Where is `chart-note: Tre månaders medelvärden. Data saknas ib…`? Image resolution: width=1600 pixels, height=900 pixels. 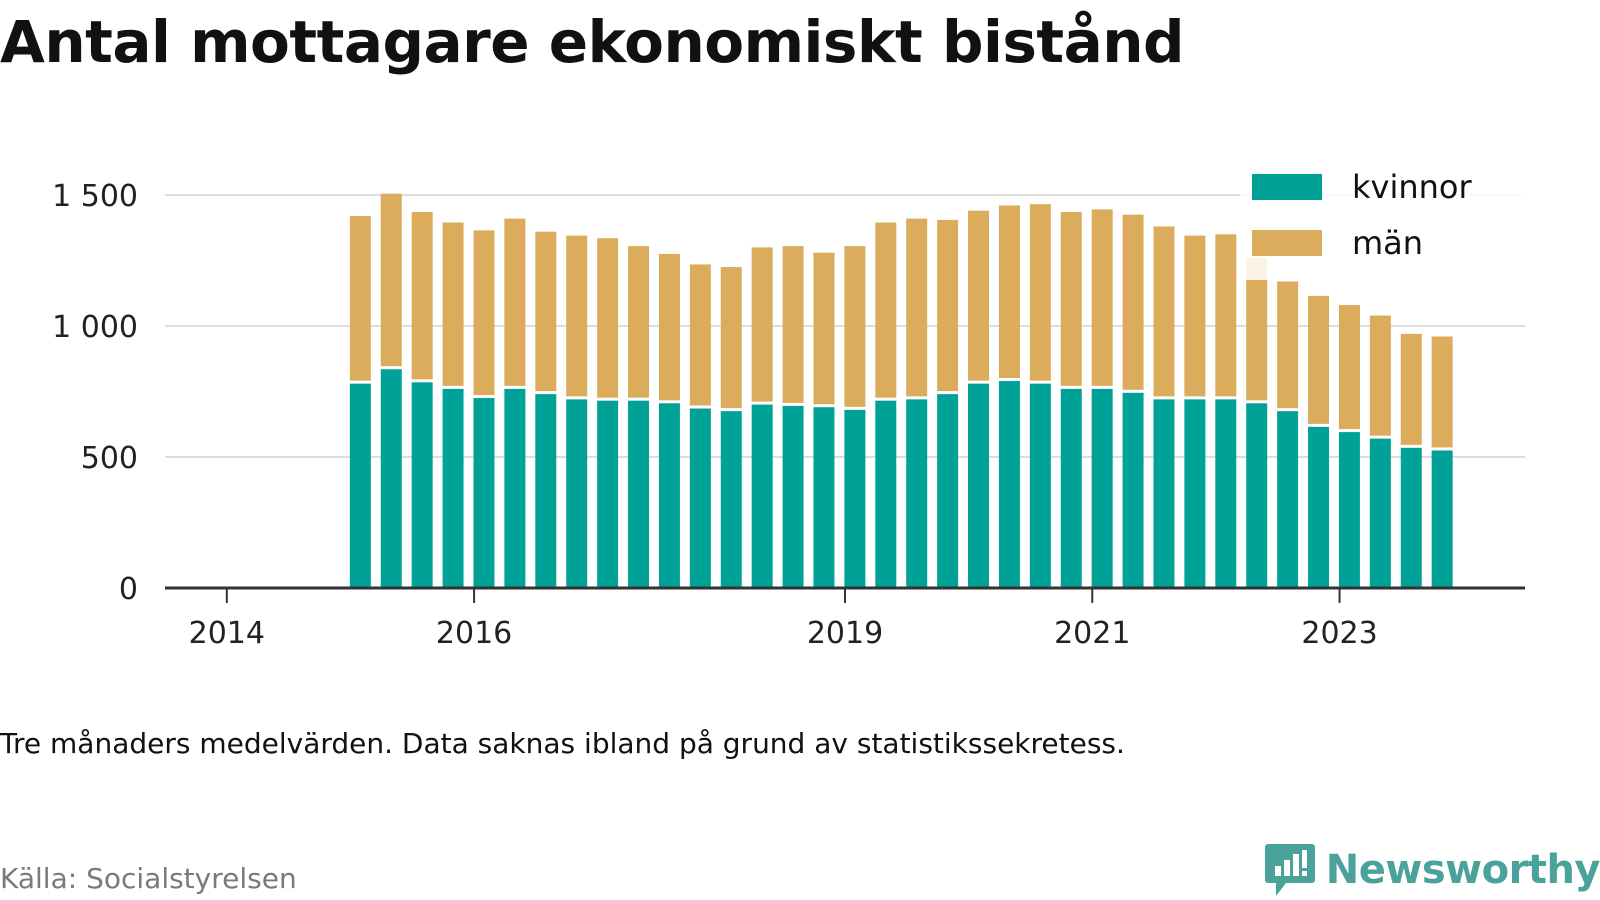
chart-note: Tre månaders medelvärden. Data saknas ib… is located at coordinates (562, 743).